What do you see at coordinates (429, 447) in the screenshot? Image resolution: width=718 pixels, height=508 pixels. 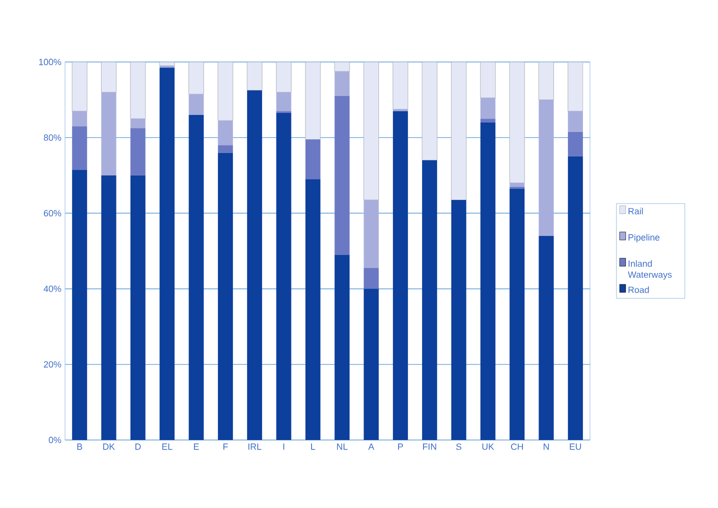 I see `x-tick-label: FIN` at bounding box center [429, 447].